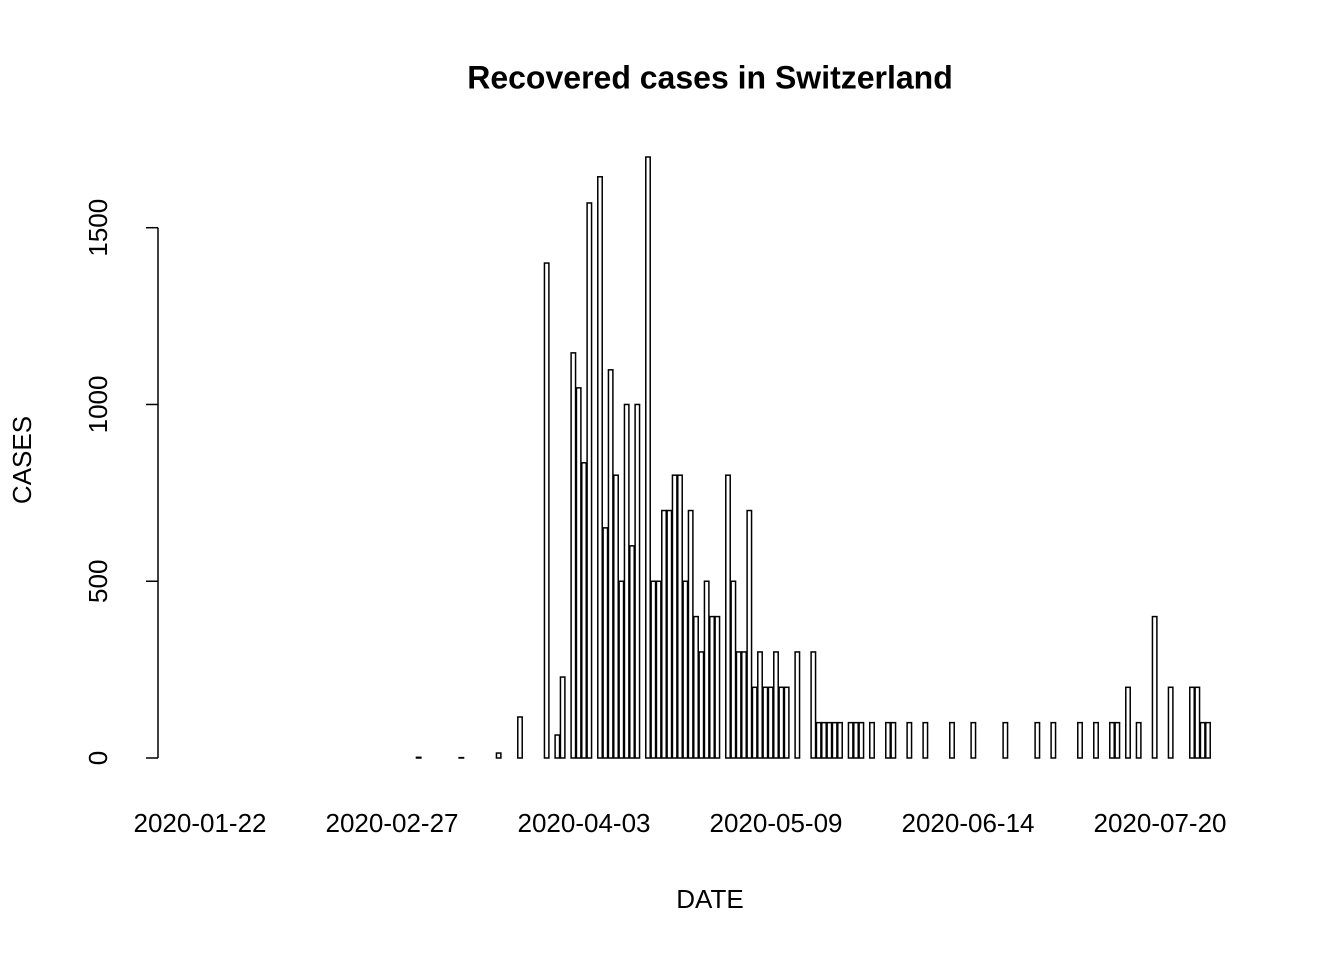 This screenshot has width=1344, height=960. What do you see at coordinates (776, 823) in the screenshot?
I see `x-tick-label: 2020-05-09` at bounding box center [776, 823].